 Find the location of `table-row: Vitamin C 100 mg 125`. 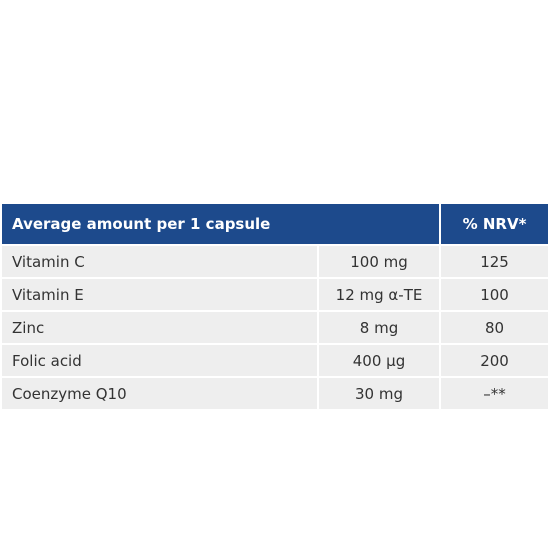

table-row: Vitamin C 100 mg 125 is located at coordinates (275, 261).